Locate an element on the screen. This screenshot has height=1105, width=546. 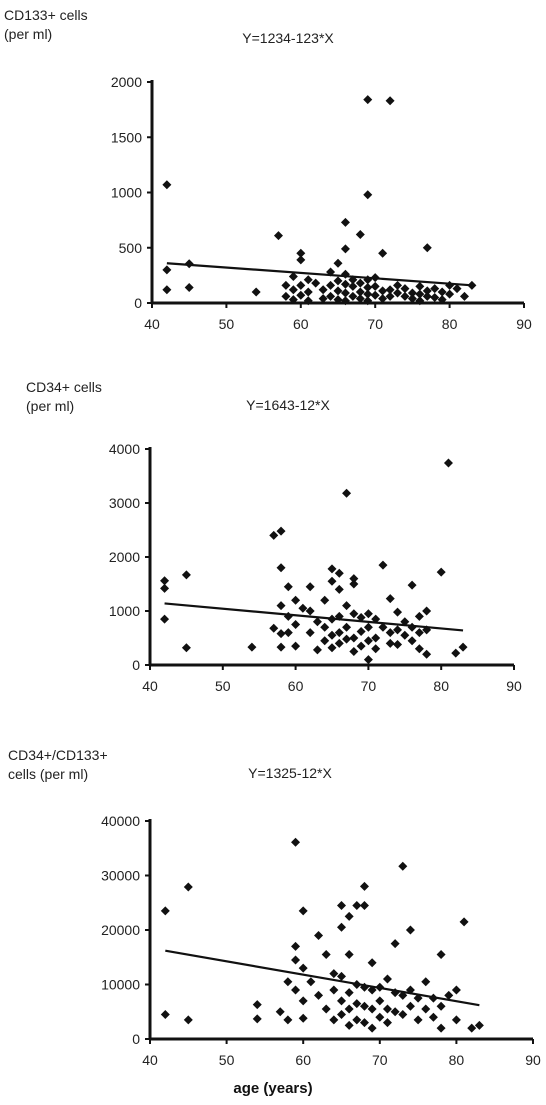
y-tick-label: 4000 is located at coordinates (124, 449).